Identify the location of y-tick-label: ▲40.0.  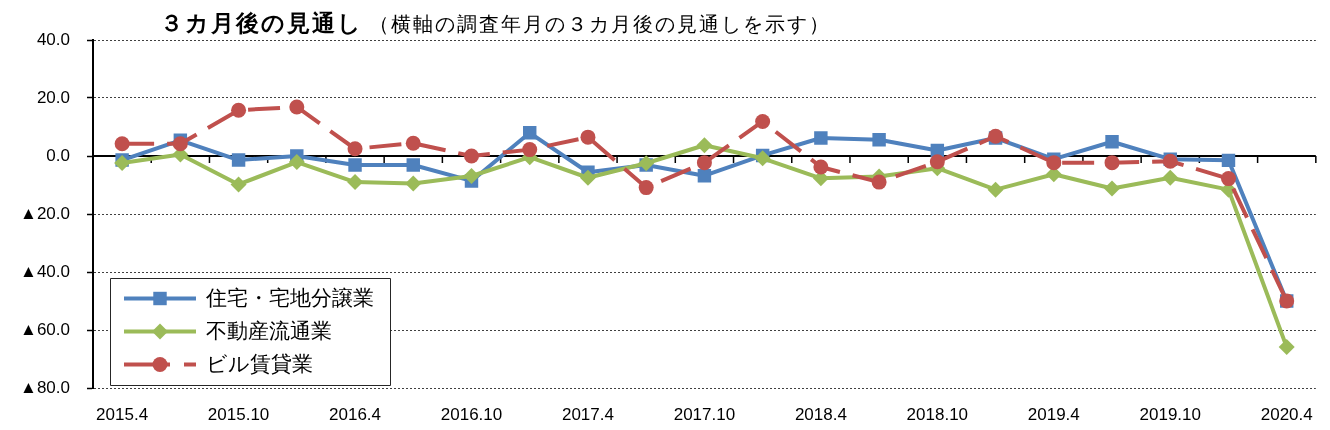
(45, 271).